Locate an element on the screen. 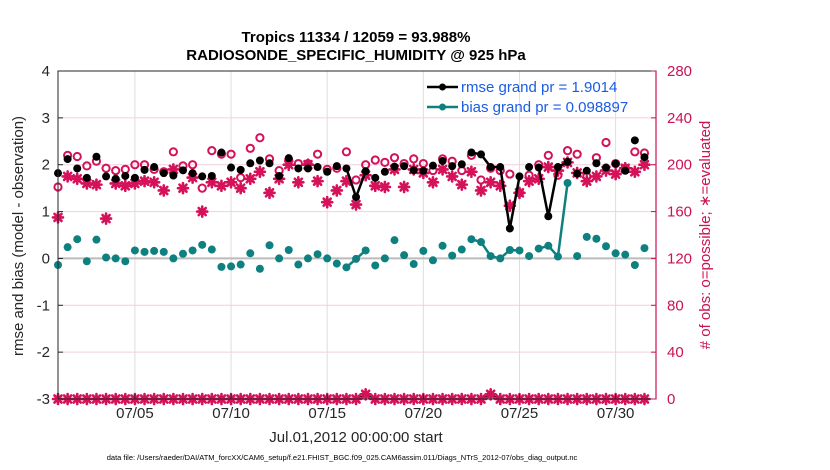 Image resolution: width=830 pixels, height=470 pixels. y-right-tick-label: 160 is located at coordinates (679, 212).